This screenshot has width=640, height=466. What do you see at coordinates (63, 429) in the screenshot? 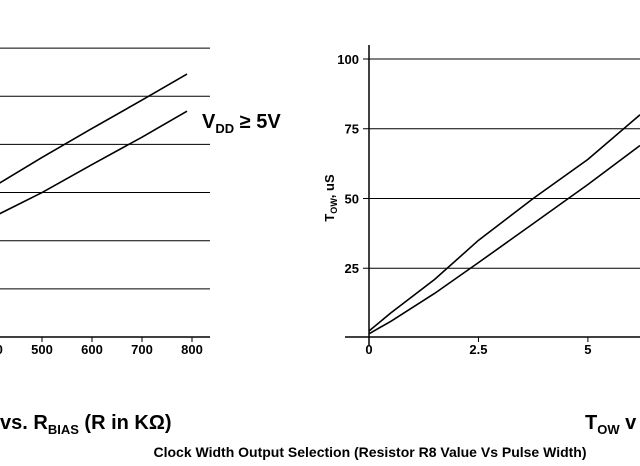
I see `xlabel-sub: BIAS` at bounding box center [63, 429].